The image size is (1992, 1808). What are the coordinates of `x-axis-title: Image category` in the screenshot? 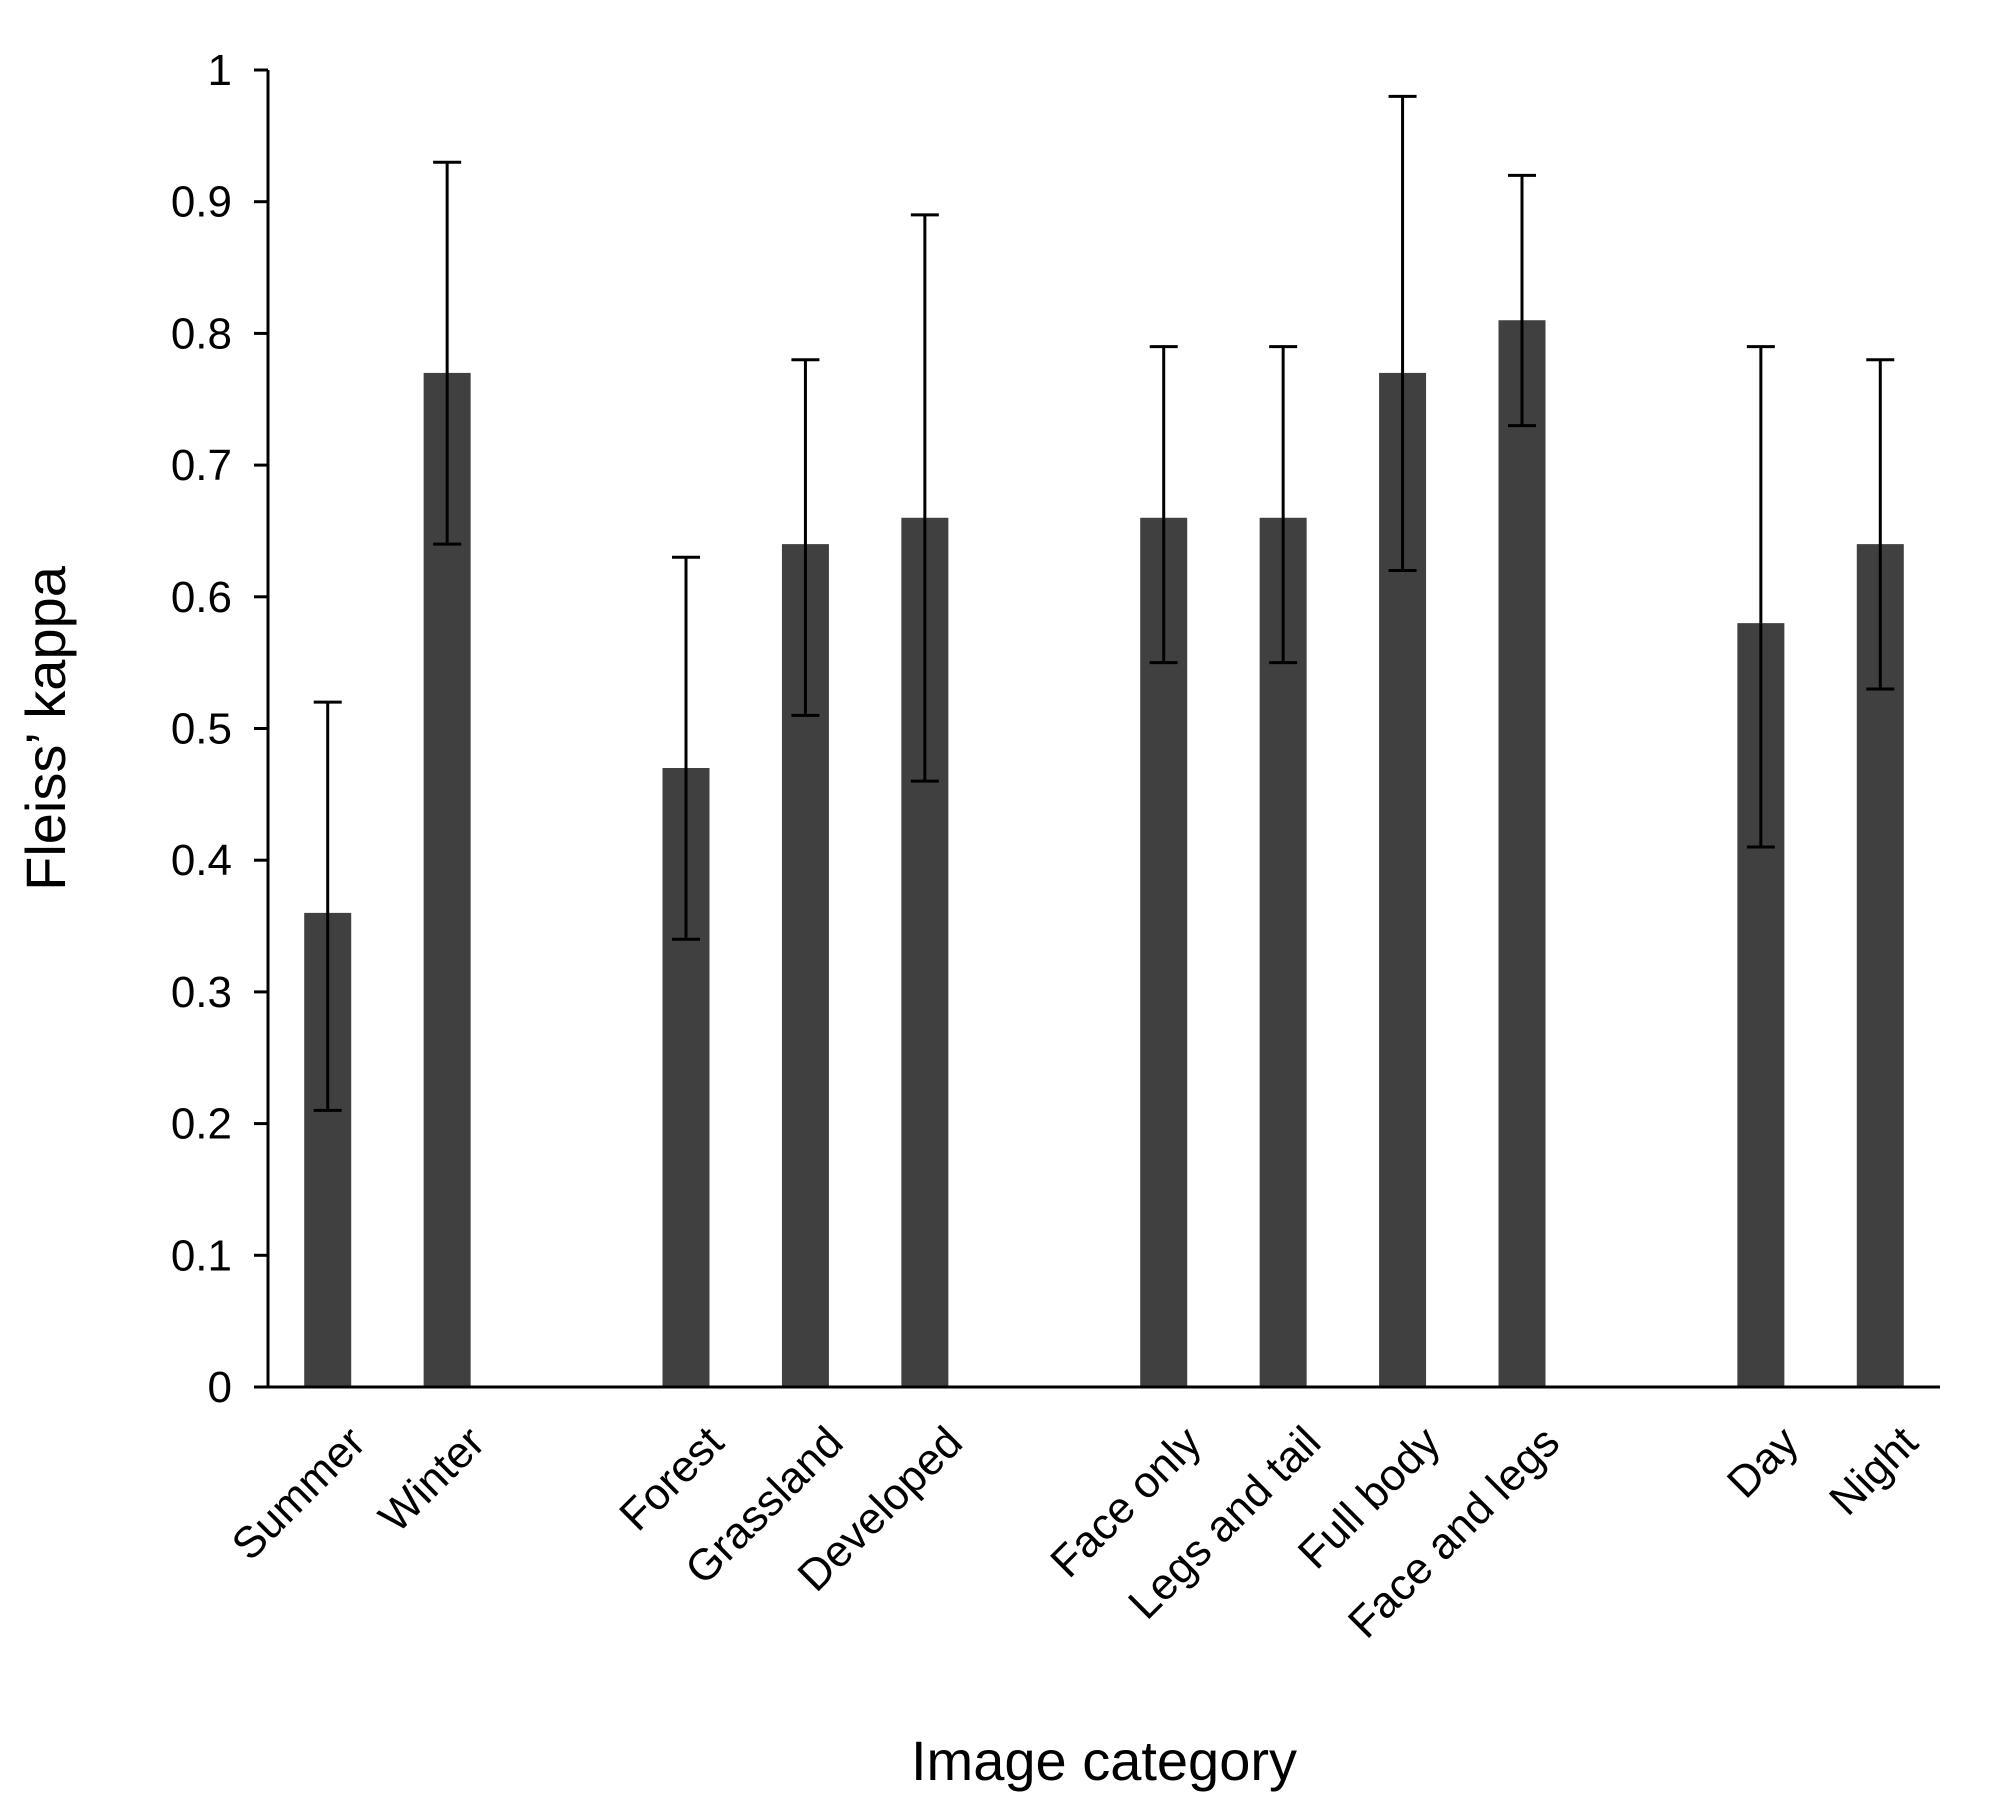 It's located at (1104, 1760).